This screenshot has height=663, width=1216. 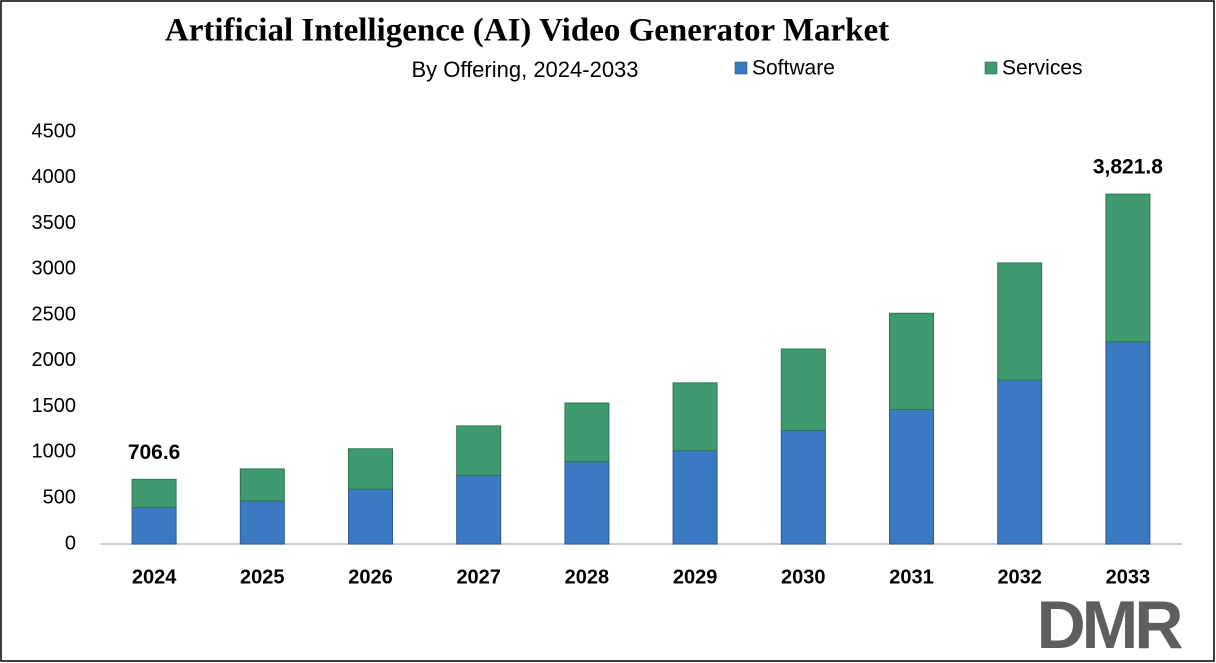 What do you see at coordinates (70, 543) in the screenshot?
I see `y-tick-label: 0` at bounding box center [70, 543].